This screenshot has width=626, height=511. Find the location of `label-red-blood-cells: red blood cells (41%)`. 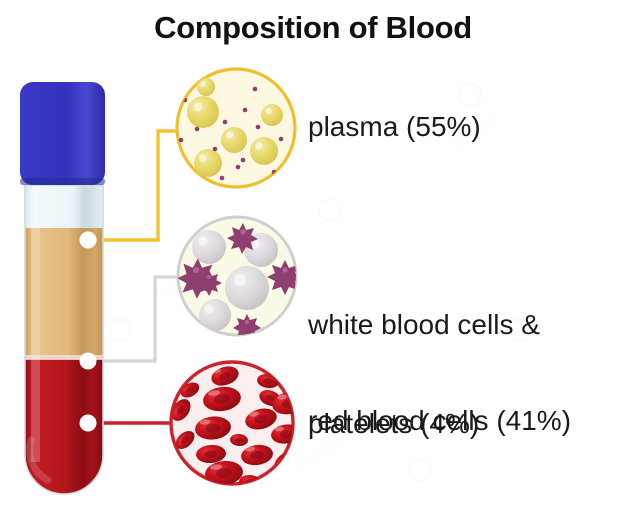

label-red-blood-cells: red blood cells (41%) is located at coordinates (440, 420).